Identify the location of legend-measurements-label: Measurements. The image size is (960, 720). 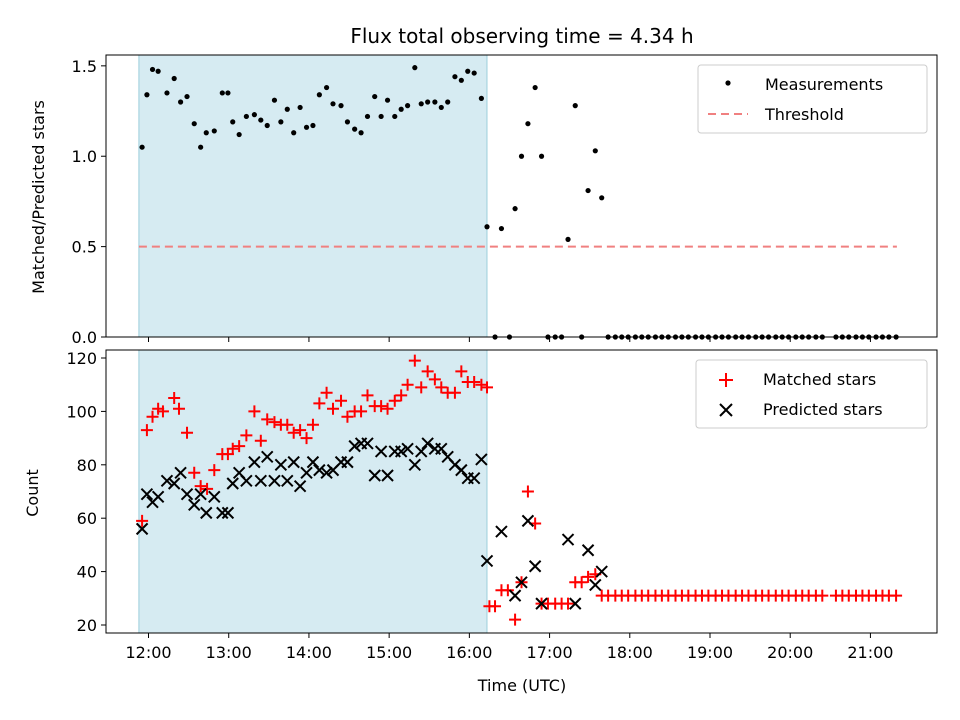
(824, 84).